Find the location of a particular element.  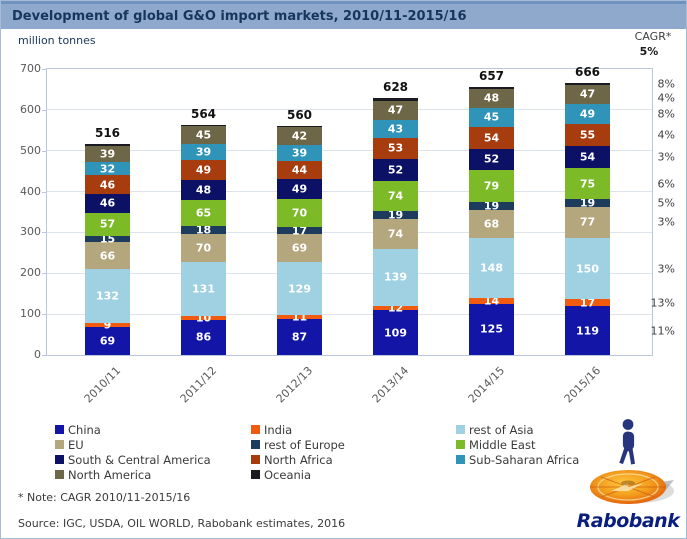

footnote: * Note: CAGR 2010/11-2015/16 is located at coordinates (104, 497).